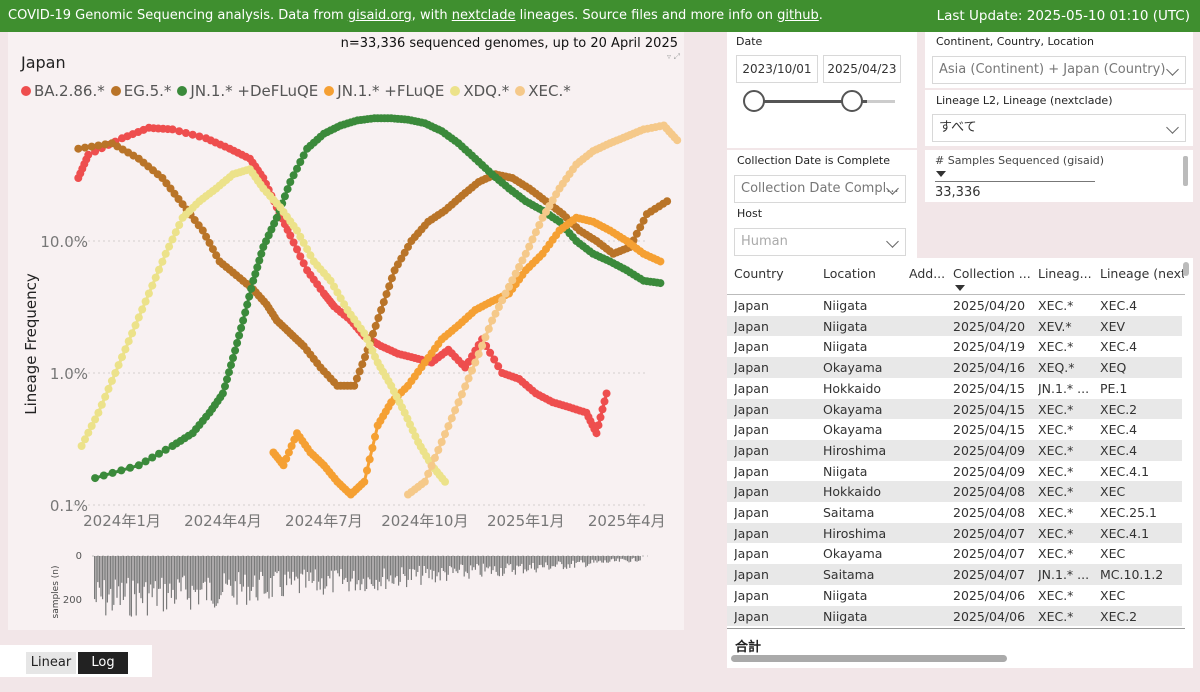  Describe the element at coordinates (1119, 347) in the screenshot. I see `table-cell: XEC.4` at that location.